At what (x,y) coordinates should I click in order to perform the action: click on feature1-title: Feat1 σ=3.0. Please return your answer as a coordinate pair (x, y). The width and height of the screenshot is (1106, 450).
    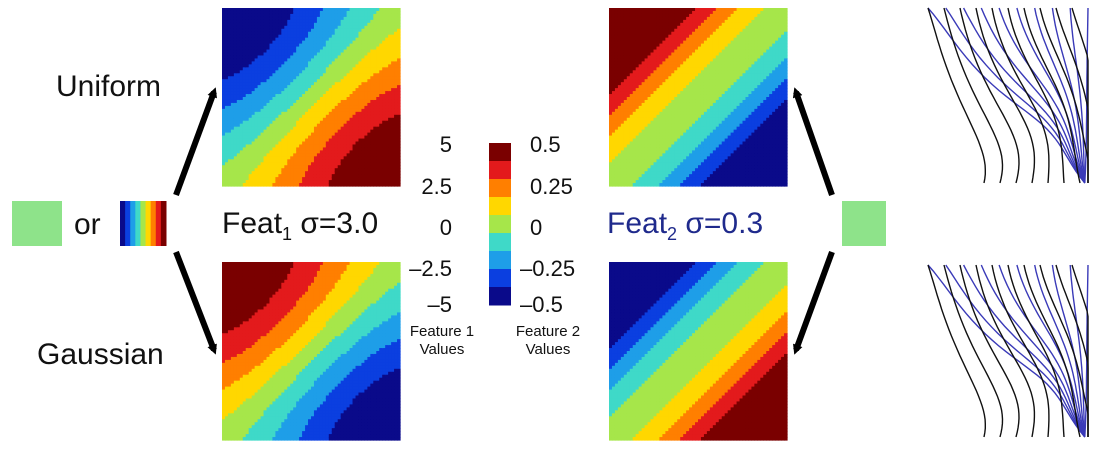
    Looking at the image, I should click on (300, 225).